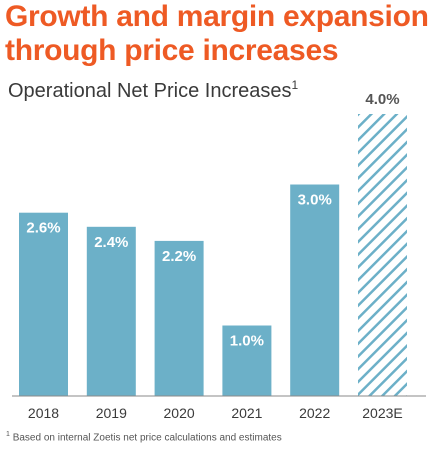 The width and height of the screenshot is (438, 449). I want to click on chart-title-text: Operational Net Price Increases, so click(150, 91).